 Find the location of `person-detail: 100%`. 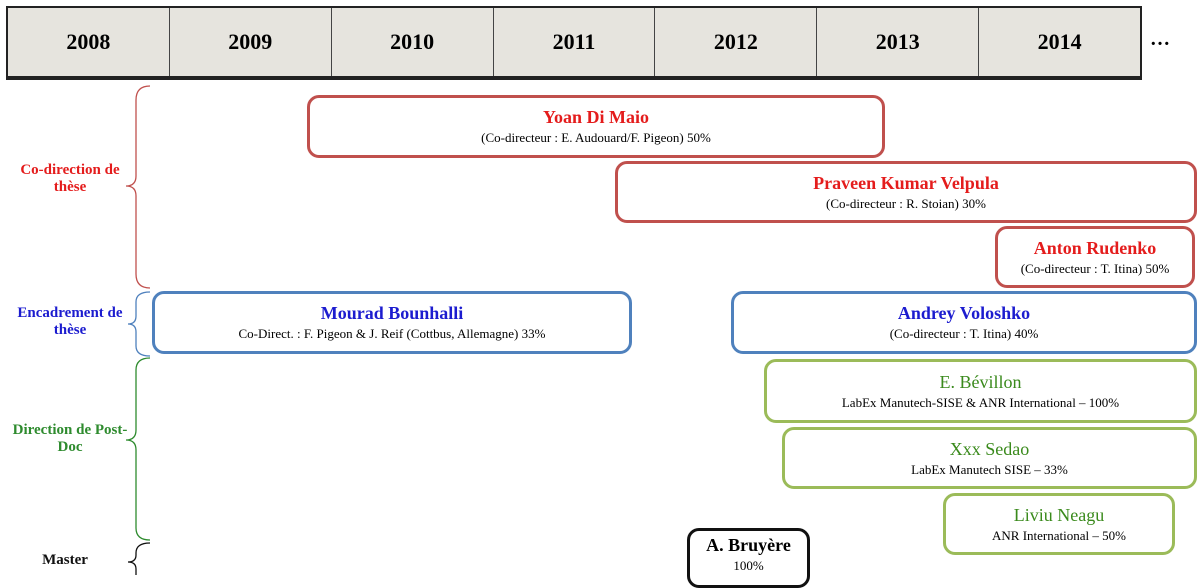

person-detail: 100% is located at coordinates (748, 565).